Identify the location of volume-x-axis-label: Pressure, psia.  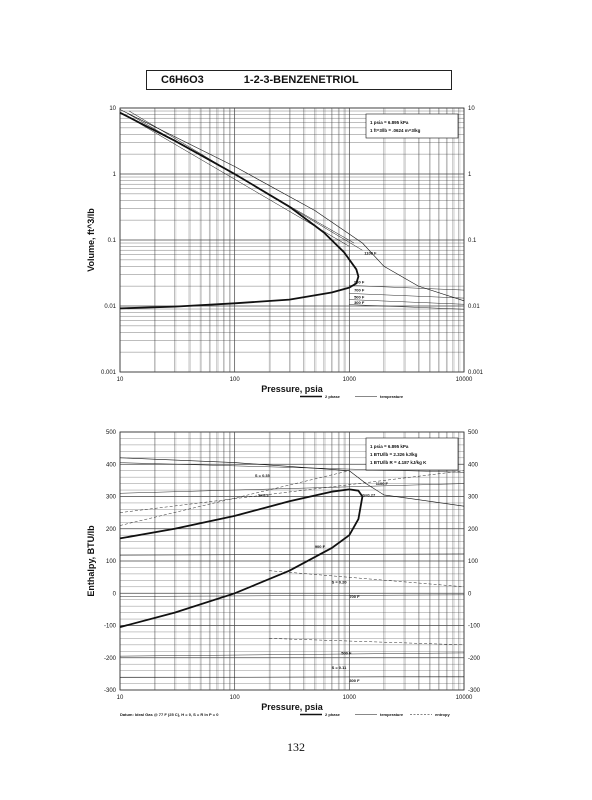
(292, 389).